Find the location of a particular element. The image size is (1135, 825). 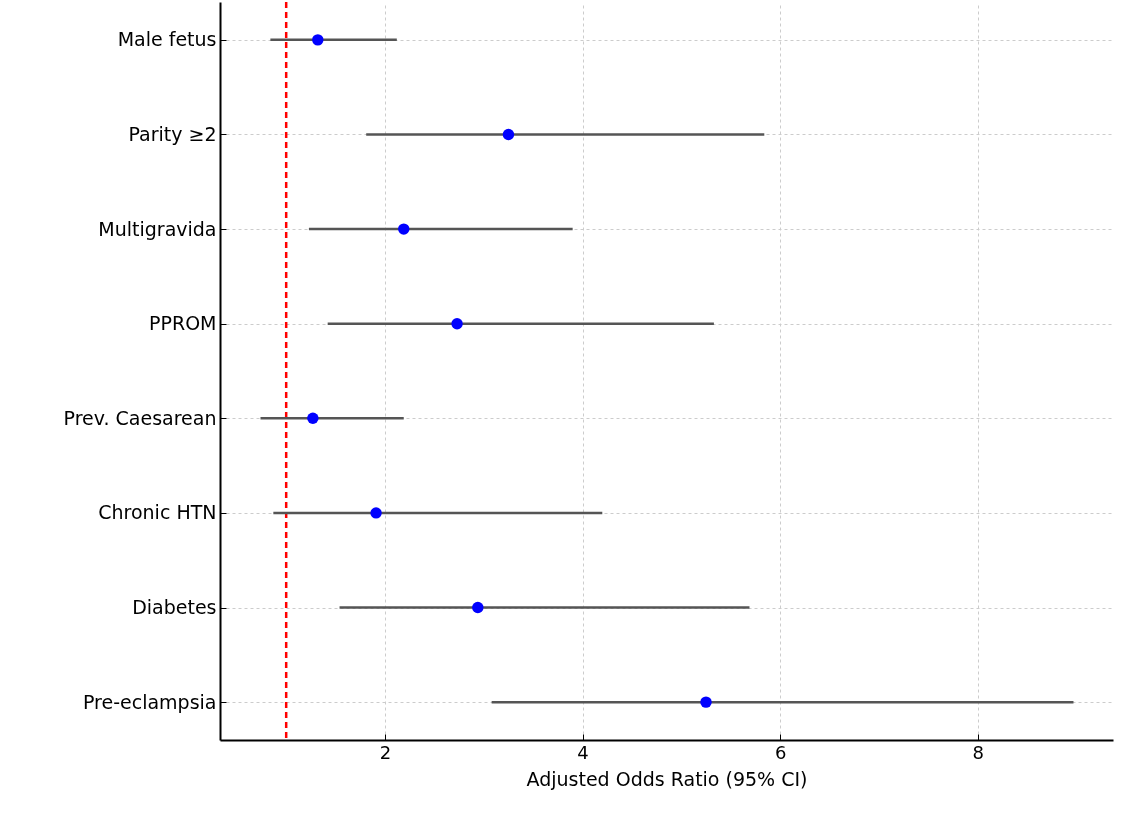

y-tick-label: PPROM is located at coordinates (183, 323).